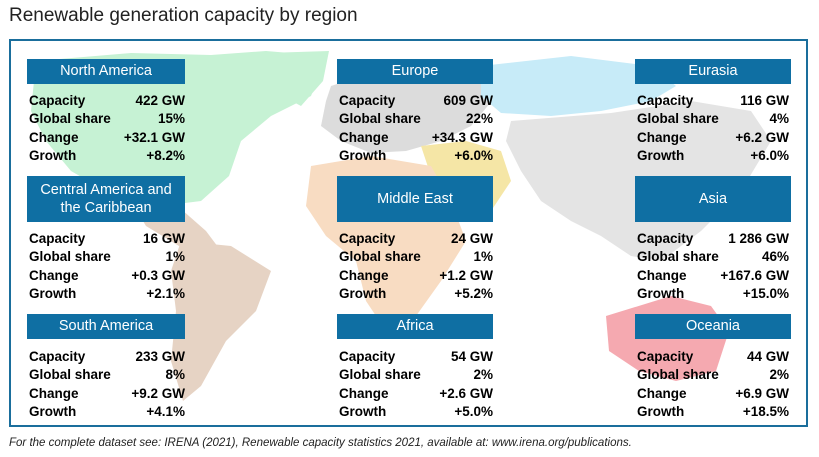 Image resolution: width=819 pixels, height=457 pixels. What do you see at coordinates (713, 294) in the screenshot?
I see `stat-row-growth: Growth +15.0%` at bounding box center [713, 294].